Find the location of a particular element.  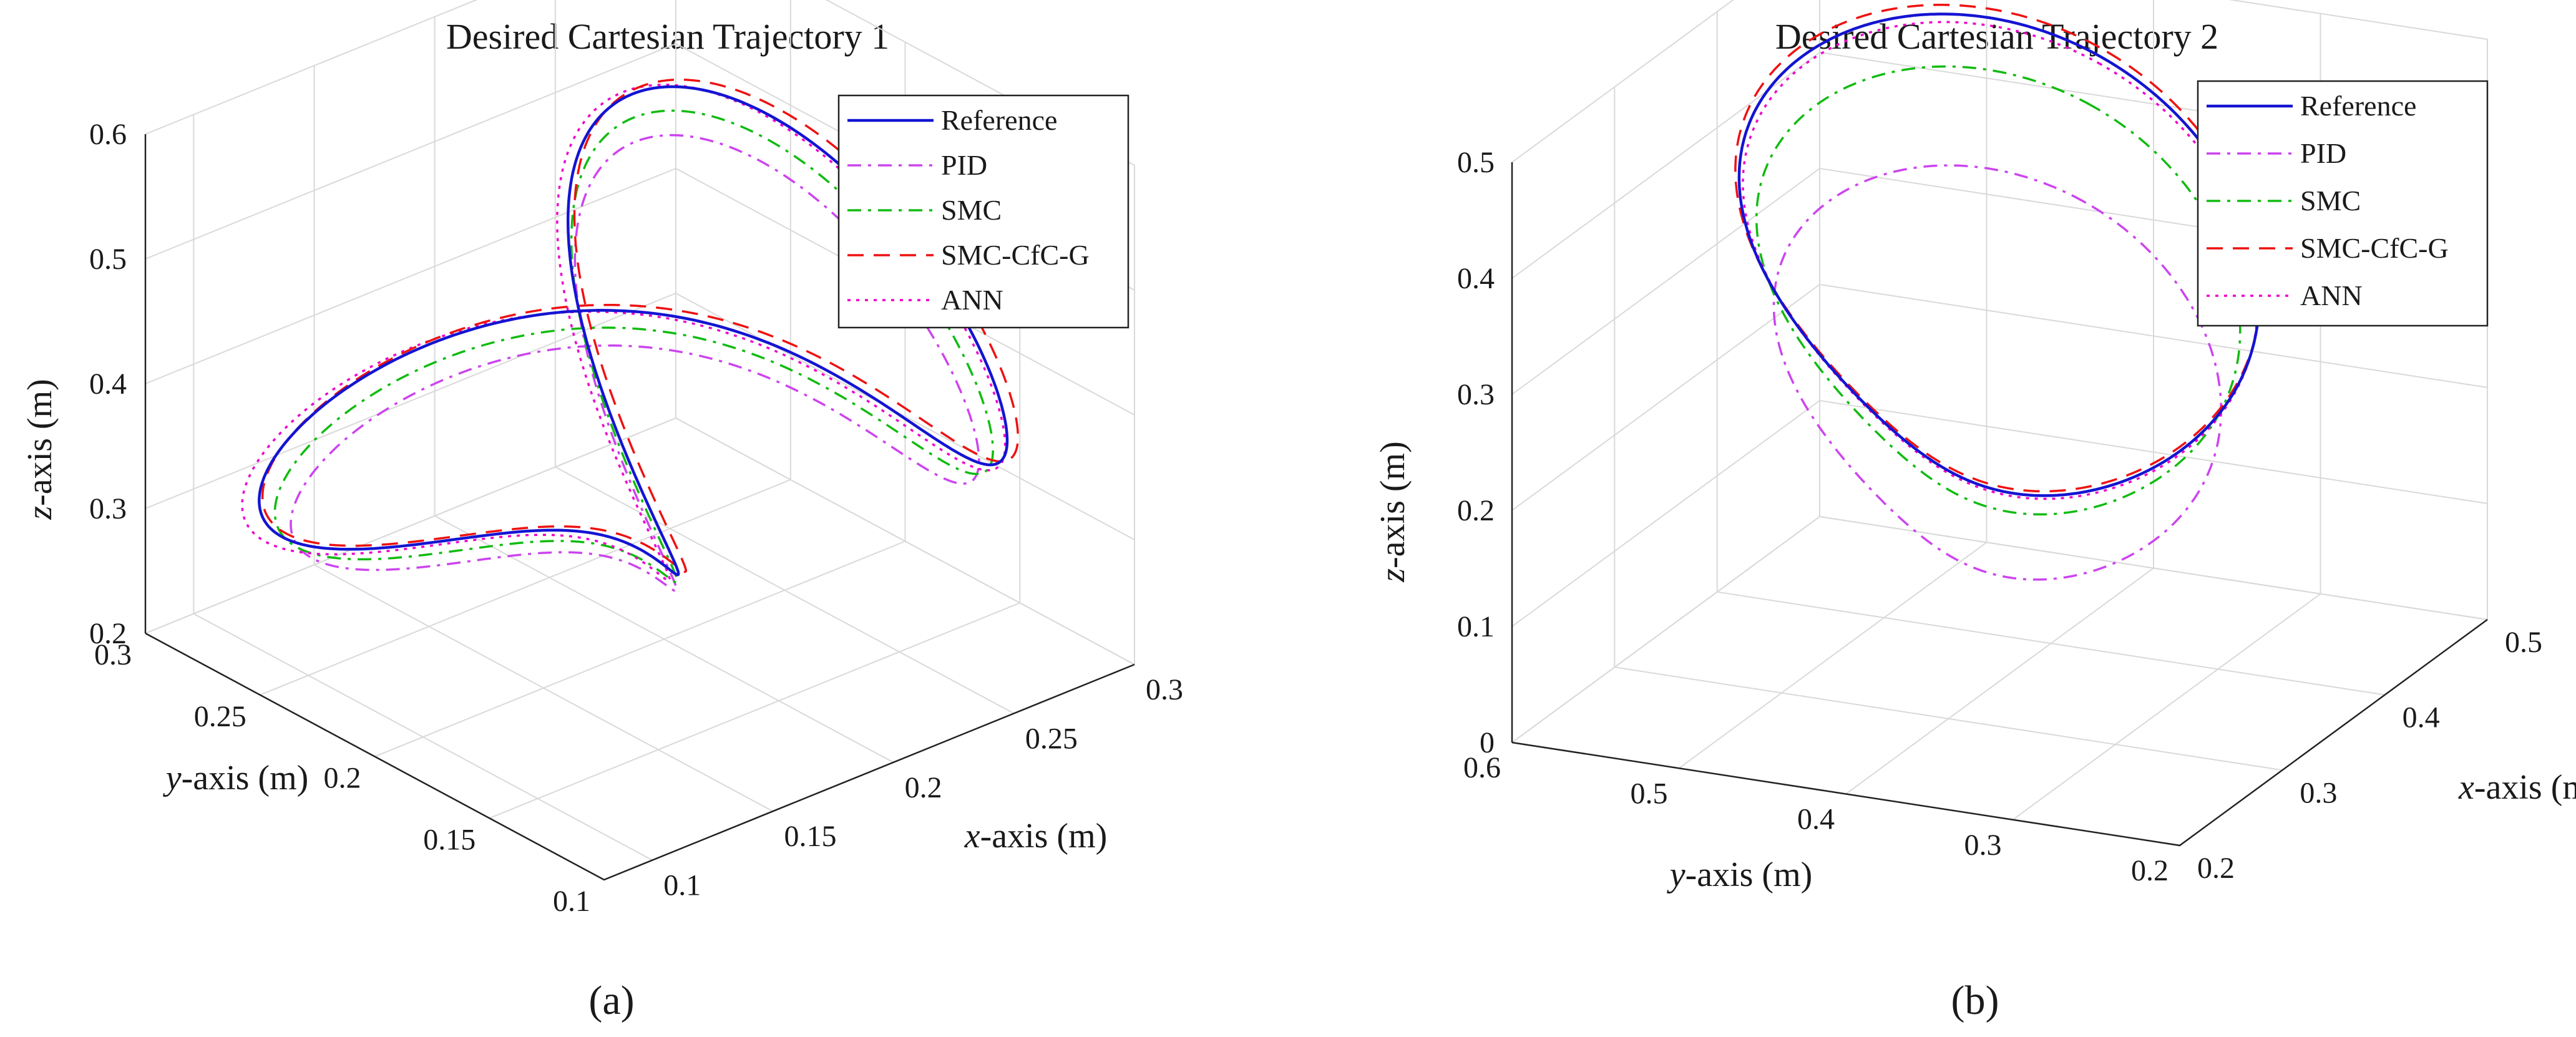

b-tick-w-1: 0.1 is located at coordinates (1476, 626).